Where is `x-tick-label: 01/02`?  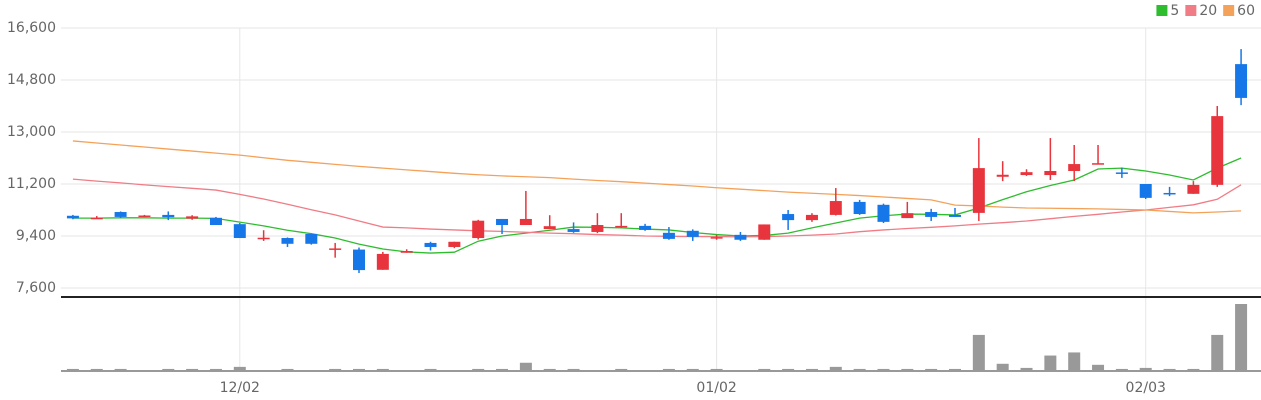 x-tick-label: 01/02 is located at coordinates (716, 388).